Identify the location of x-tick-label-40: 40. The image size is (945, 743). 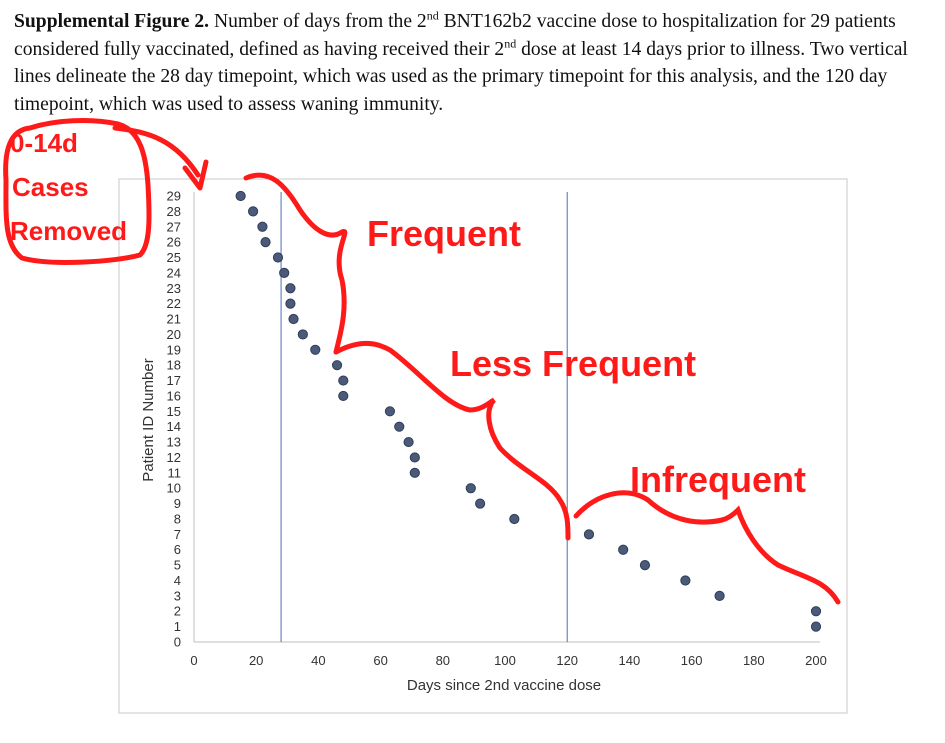
(318, 660).